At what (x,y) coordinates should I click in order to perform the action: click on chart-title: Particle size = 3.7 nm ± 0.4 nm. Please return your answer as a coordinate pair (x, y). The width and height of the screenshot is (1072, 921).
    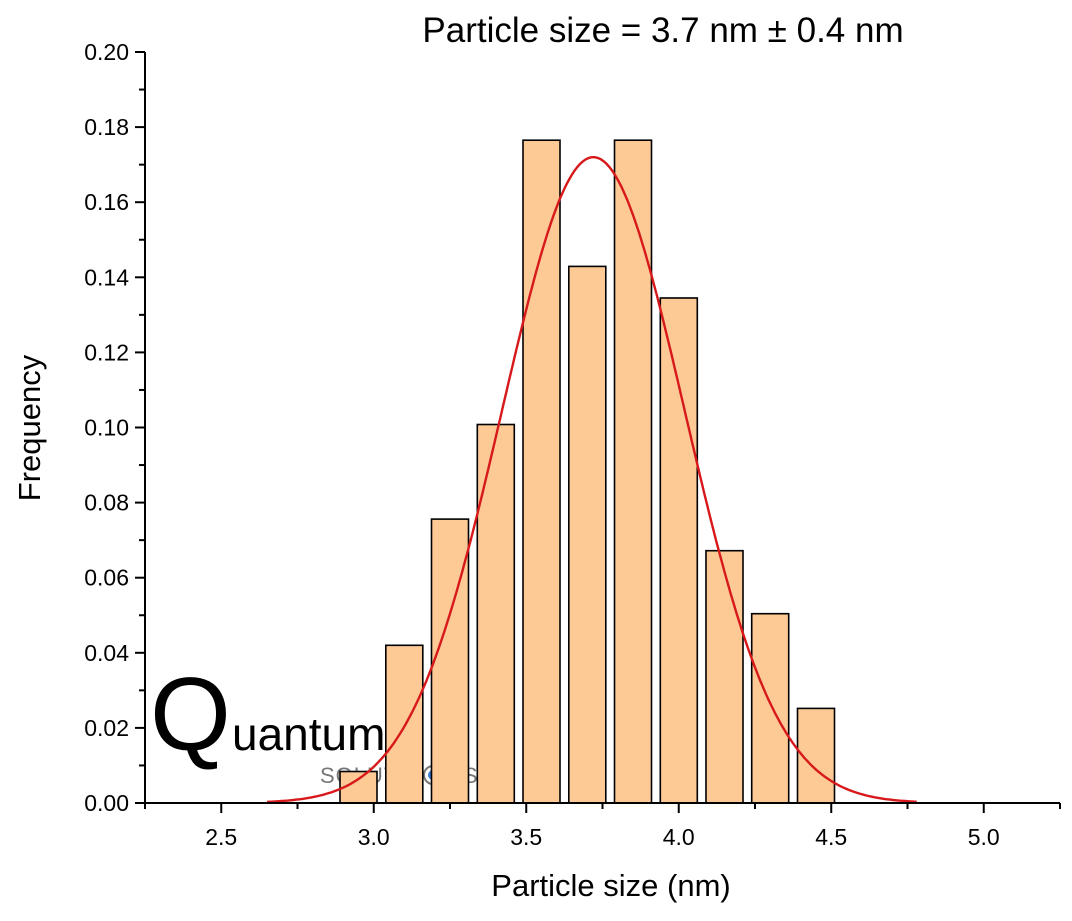
    Looking at the image, I should click on (662, 30).